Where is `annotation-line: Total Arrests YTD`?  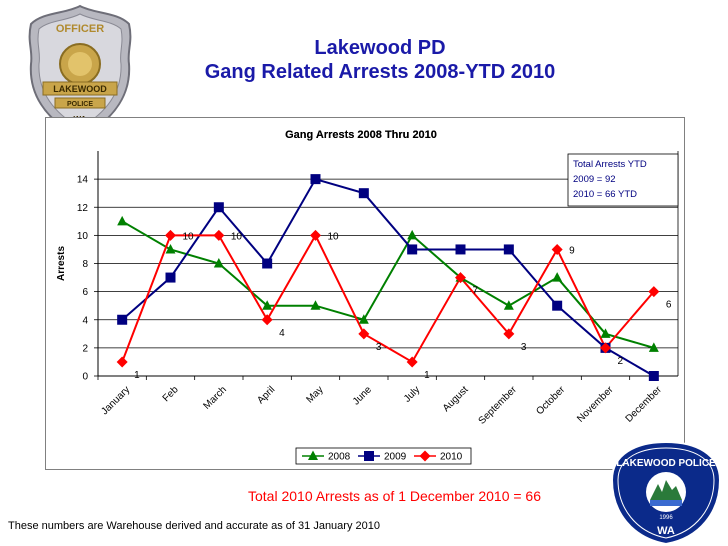
annotation-line: Total Arrests YTD is located at coordinates (610, 164).